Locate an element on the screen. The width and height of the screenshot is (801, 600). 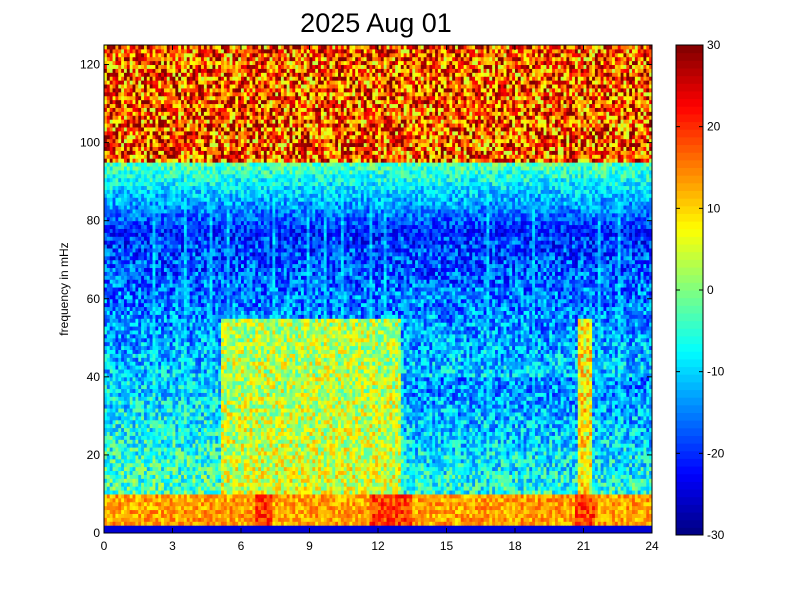
colorbar-axis: -30 -20 -10 0 10 20 30 is located at coordinates (700, 290).